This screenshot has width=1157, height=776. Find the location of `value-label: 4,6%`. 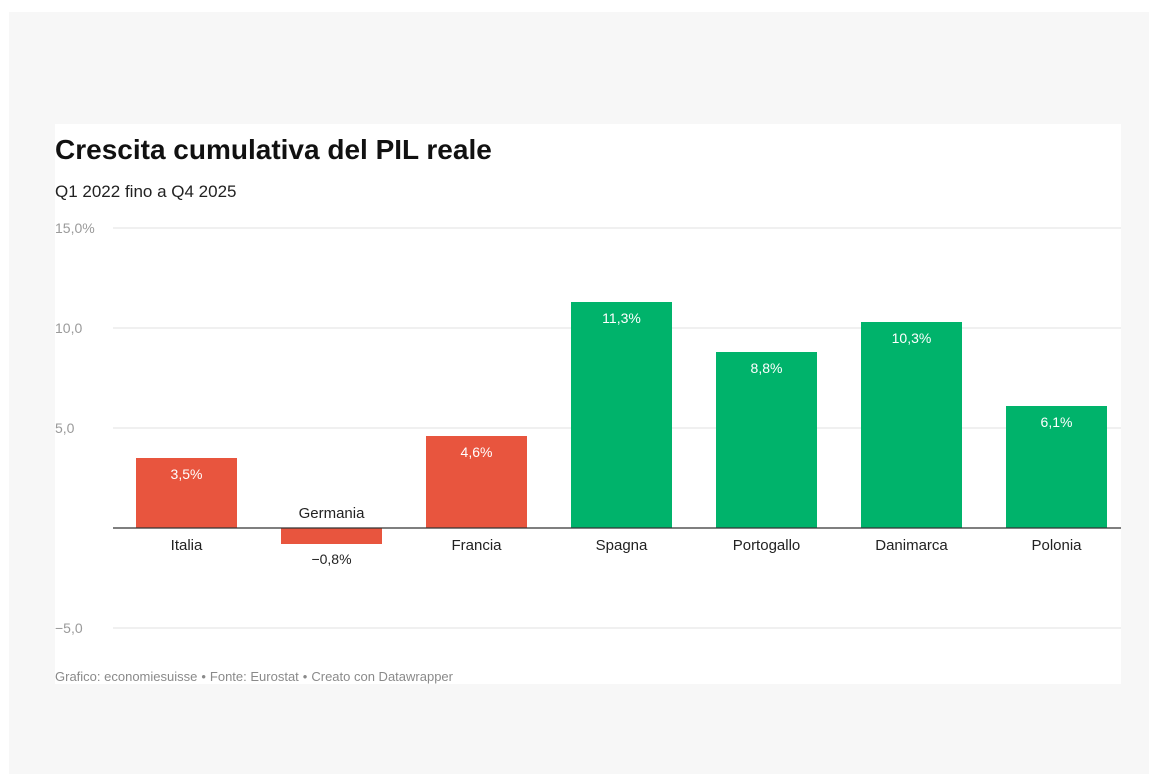

value-label: 4,6% is located at coordinates (477, 452).